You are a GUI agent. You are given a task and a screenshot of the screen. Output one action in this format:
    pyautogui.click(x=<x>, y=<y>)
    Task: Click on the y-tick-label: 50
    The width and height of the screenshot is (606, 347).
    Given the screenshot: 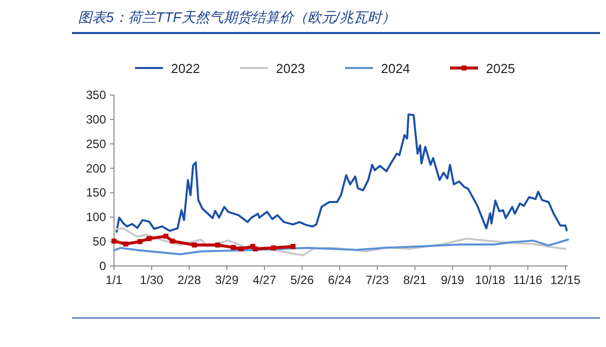 What is the action you would take?
    pyautogui.click(x=99, y=241)
    